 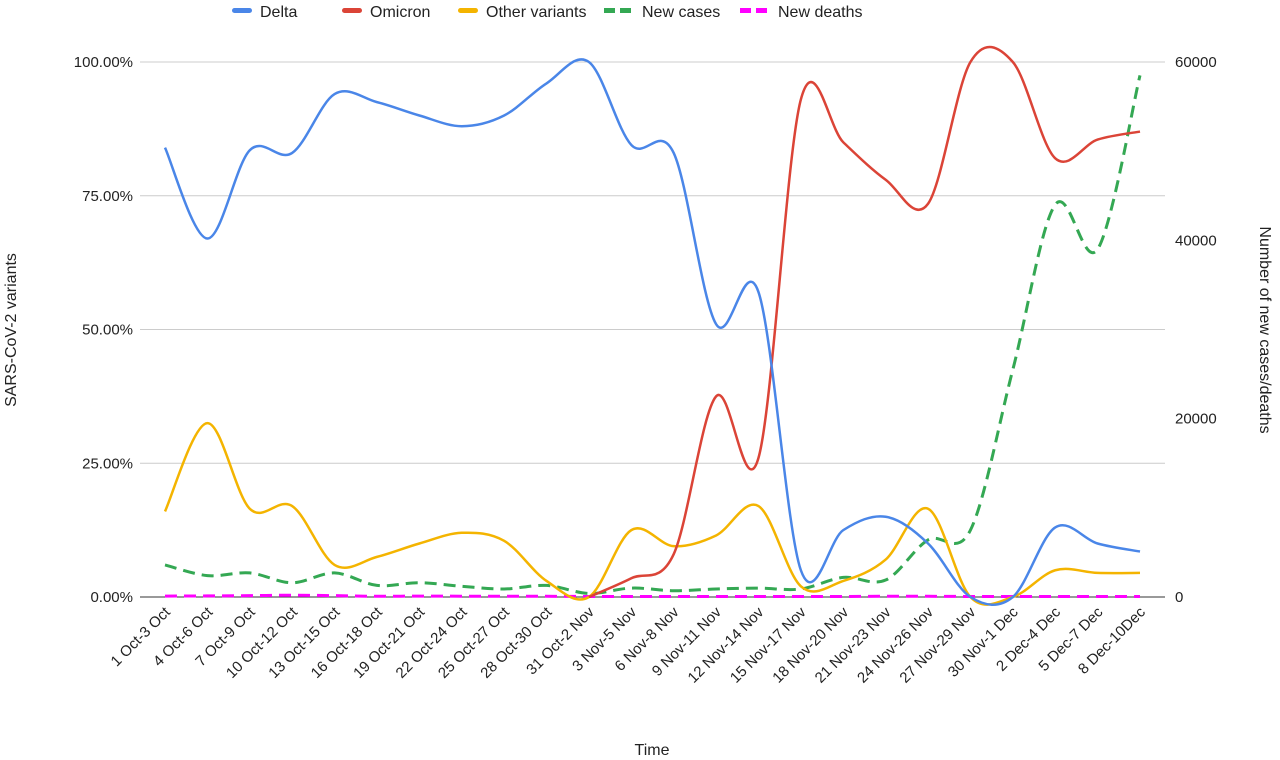 I want to click on right-axis-ticks: 0 20000 40000 60000, so click(x=1196, y=330).